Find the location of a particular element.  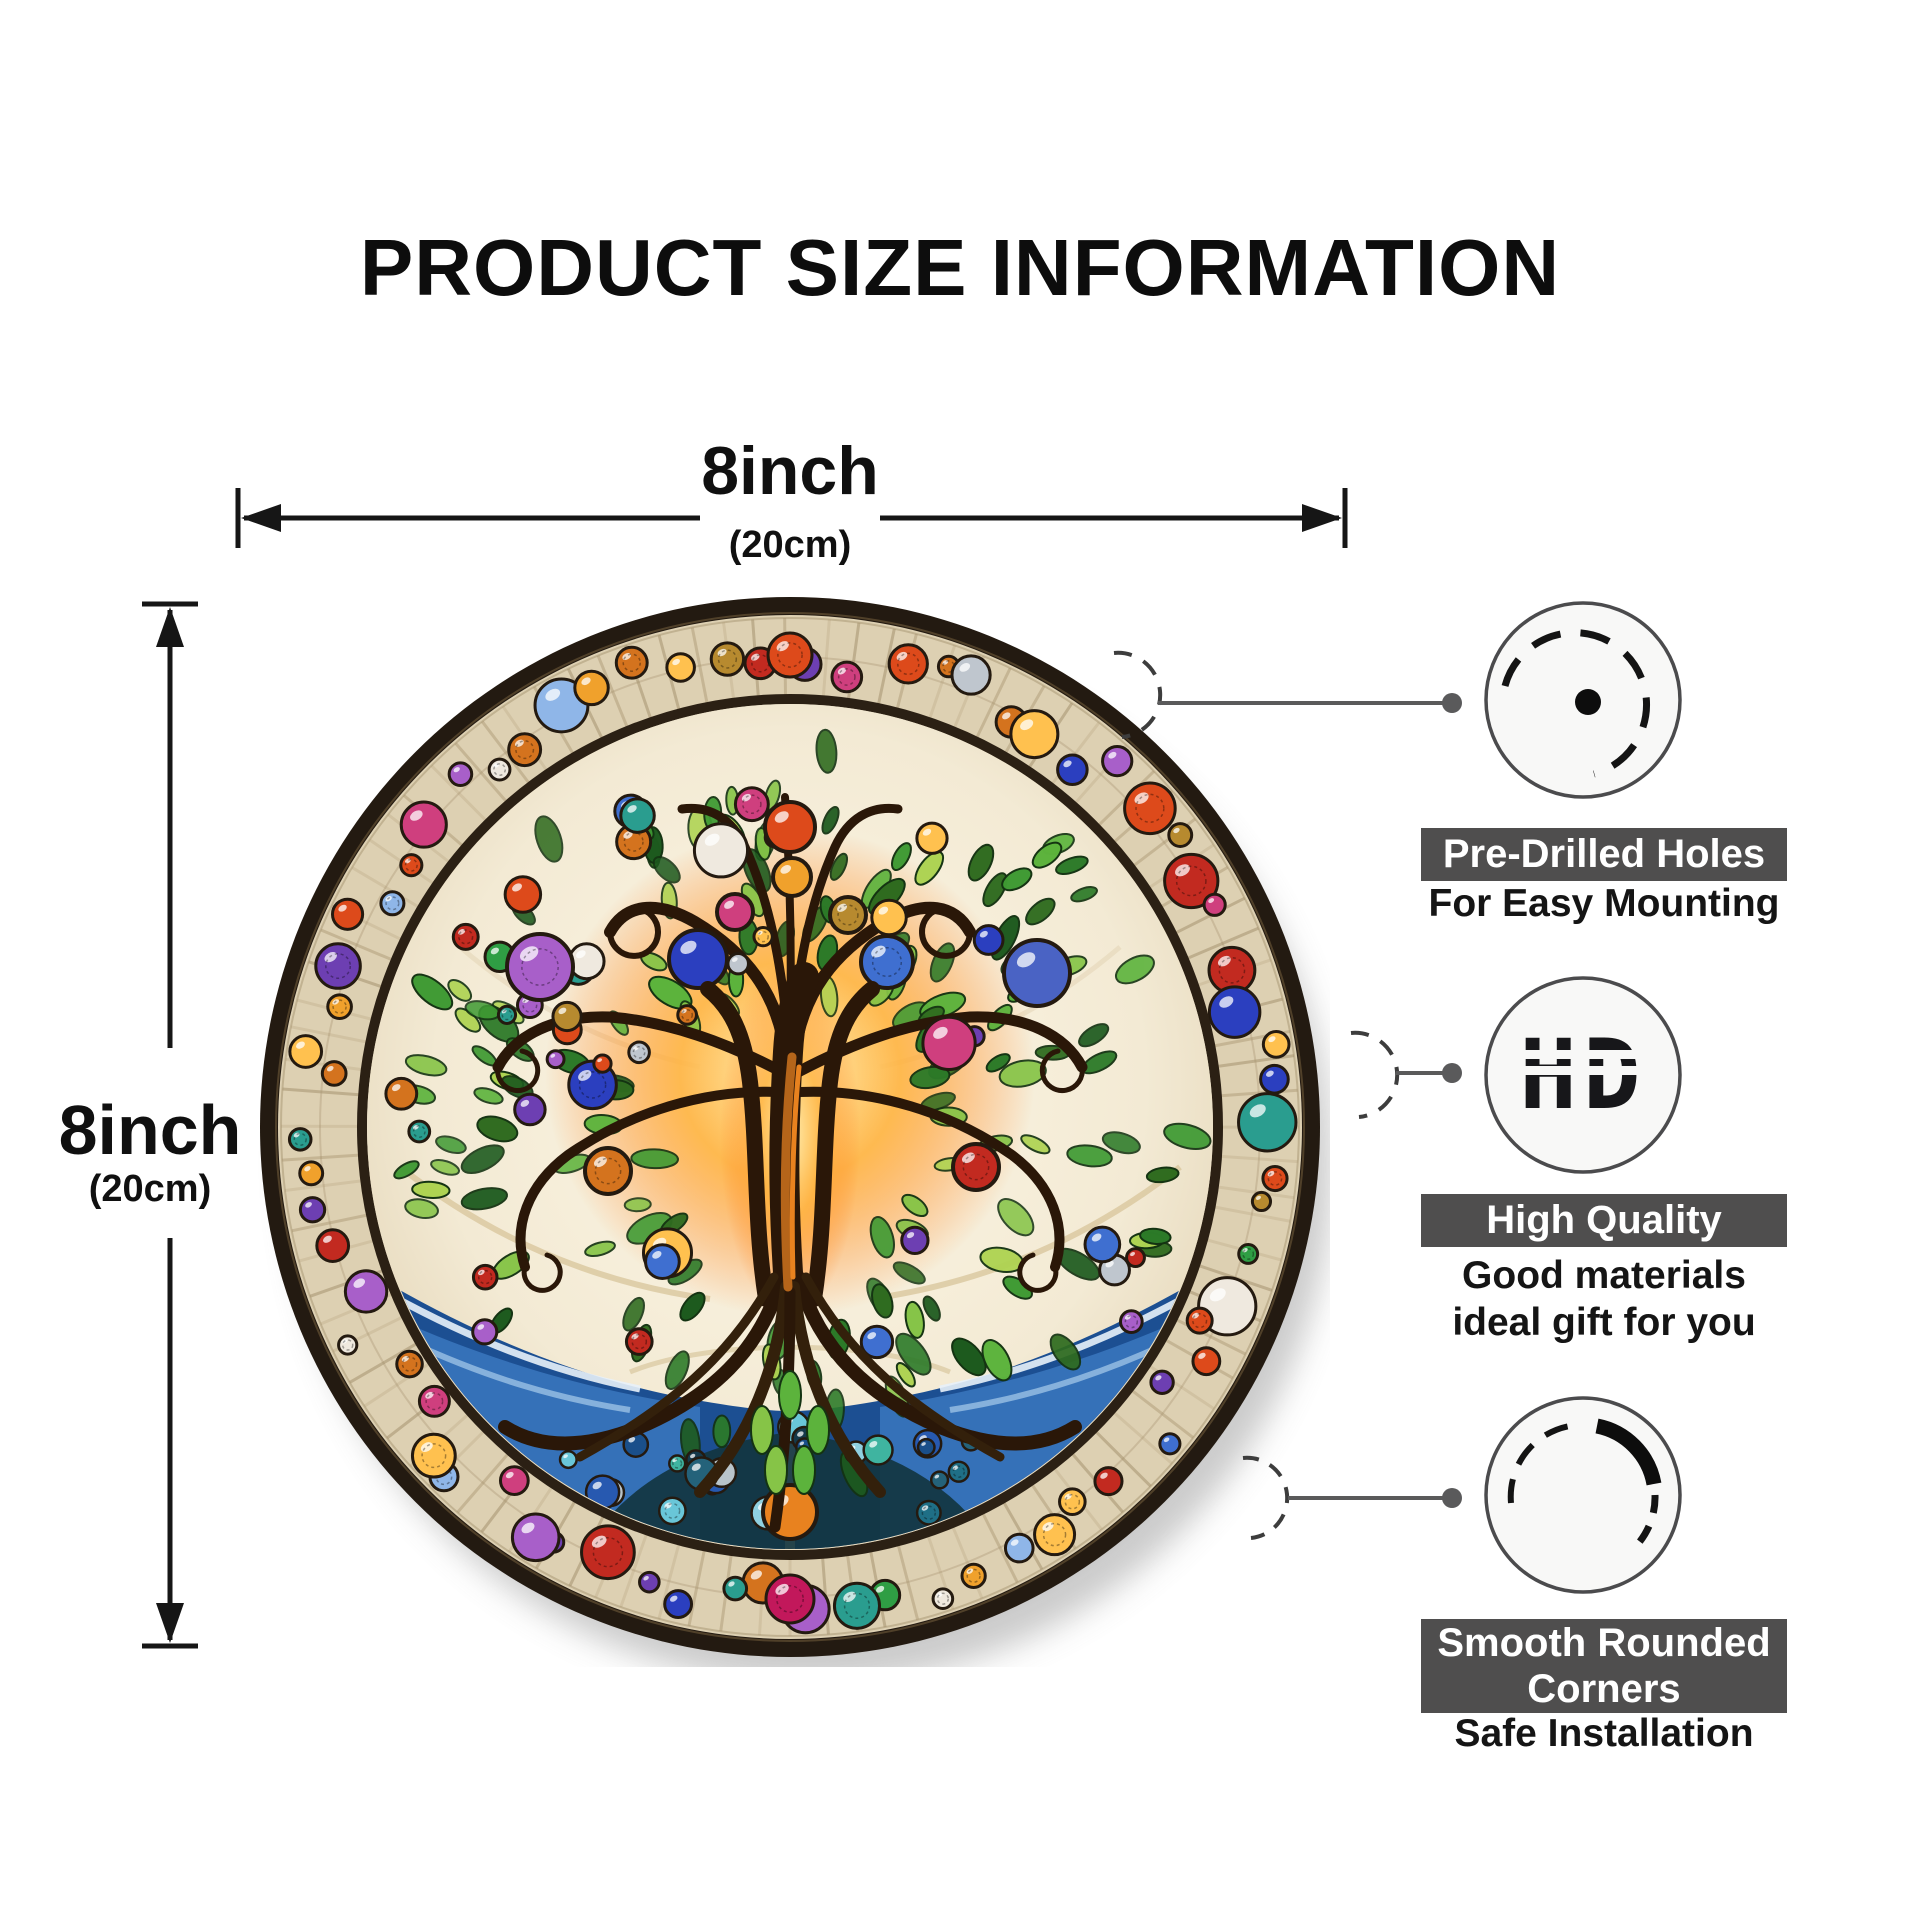

rounded-corner-icon is located at coordinates (1583, 1495).